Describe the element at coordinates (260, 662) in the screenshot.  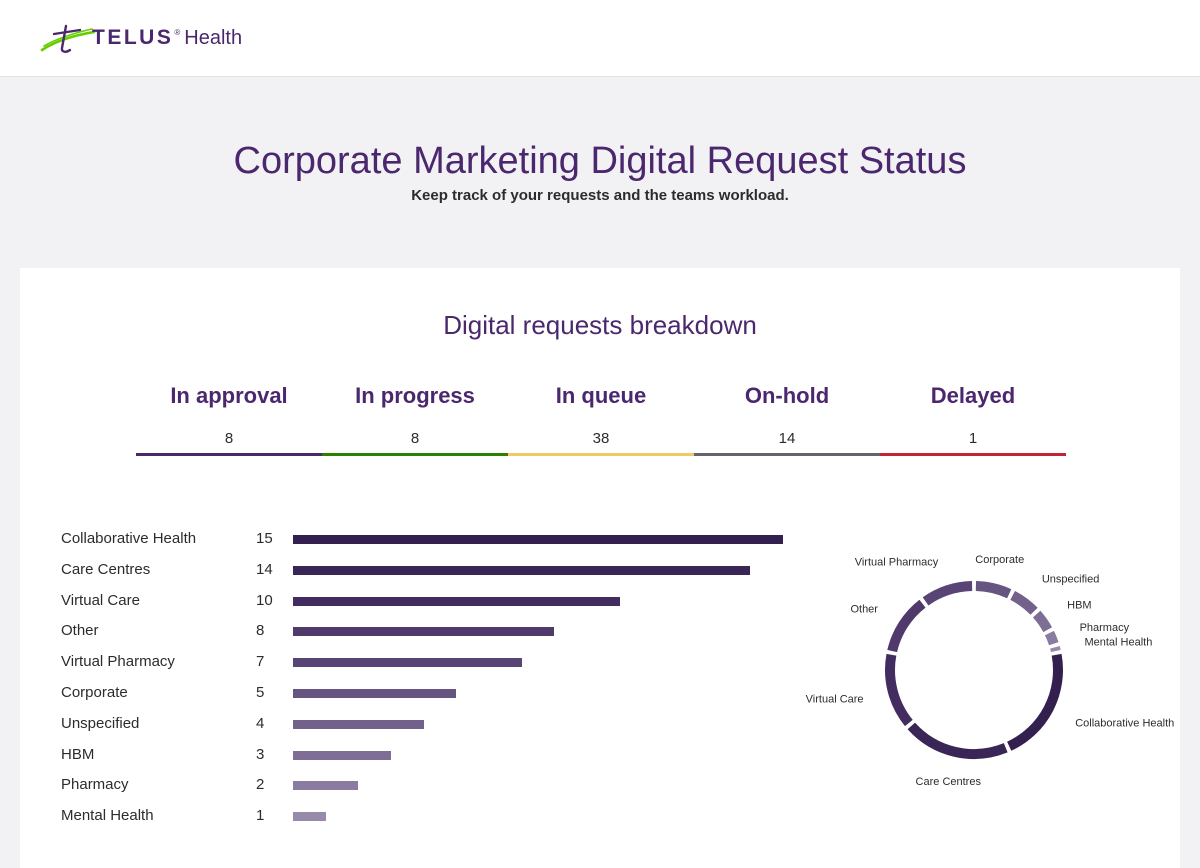
I see `bar-value-label: 7` at that location.